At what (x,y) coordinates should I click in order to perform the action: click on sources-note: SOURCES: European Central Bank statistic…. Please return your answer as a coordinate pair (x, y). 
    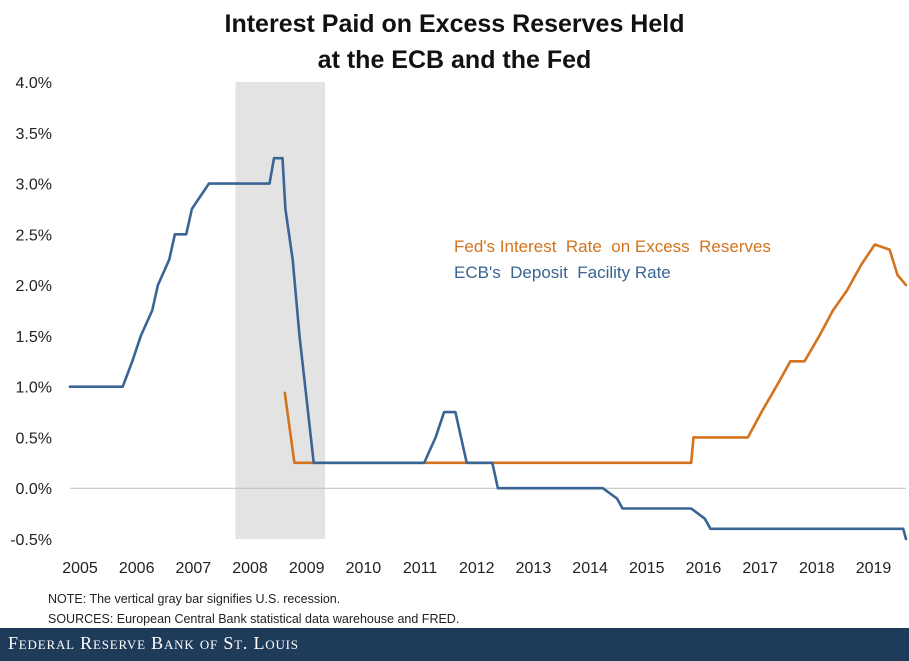
    Looking at the image, I should click on (254, 619).